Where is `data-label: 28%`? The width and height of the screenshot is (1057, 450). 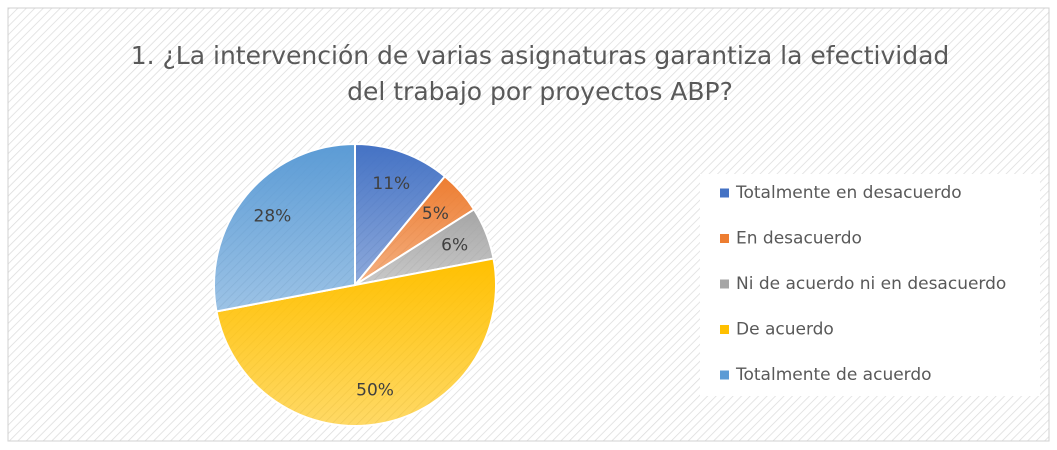
data-label: 28% is located at coordinates (273, 217).